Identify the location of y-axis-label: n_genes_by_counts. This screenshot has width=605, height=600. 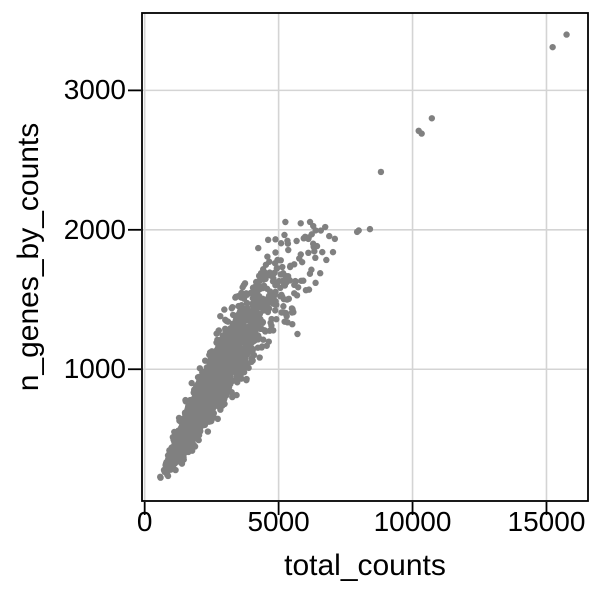
(28, 257).